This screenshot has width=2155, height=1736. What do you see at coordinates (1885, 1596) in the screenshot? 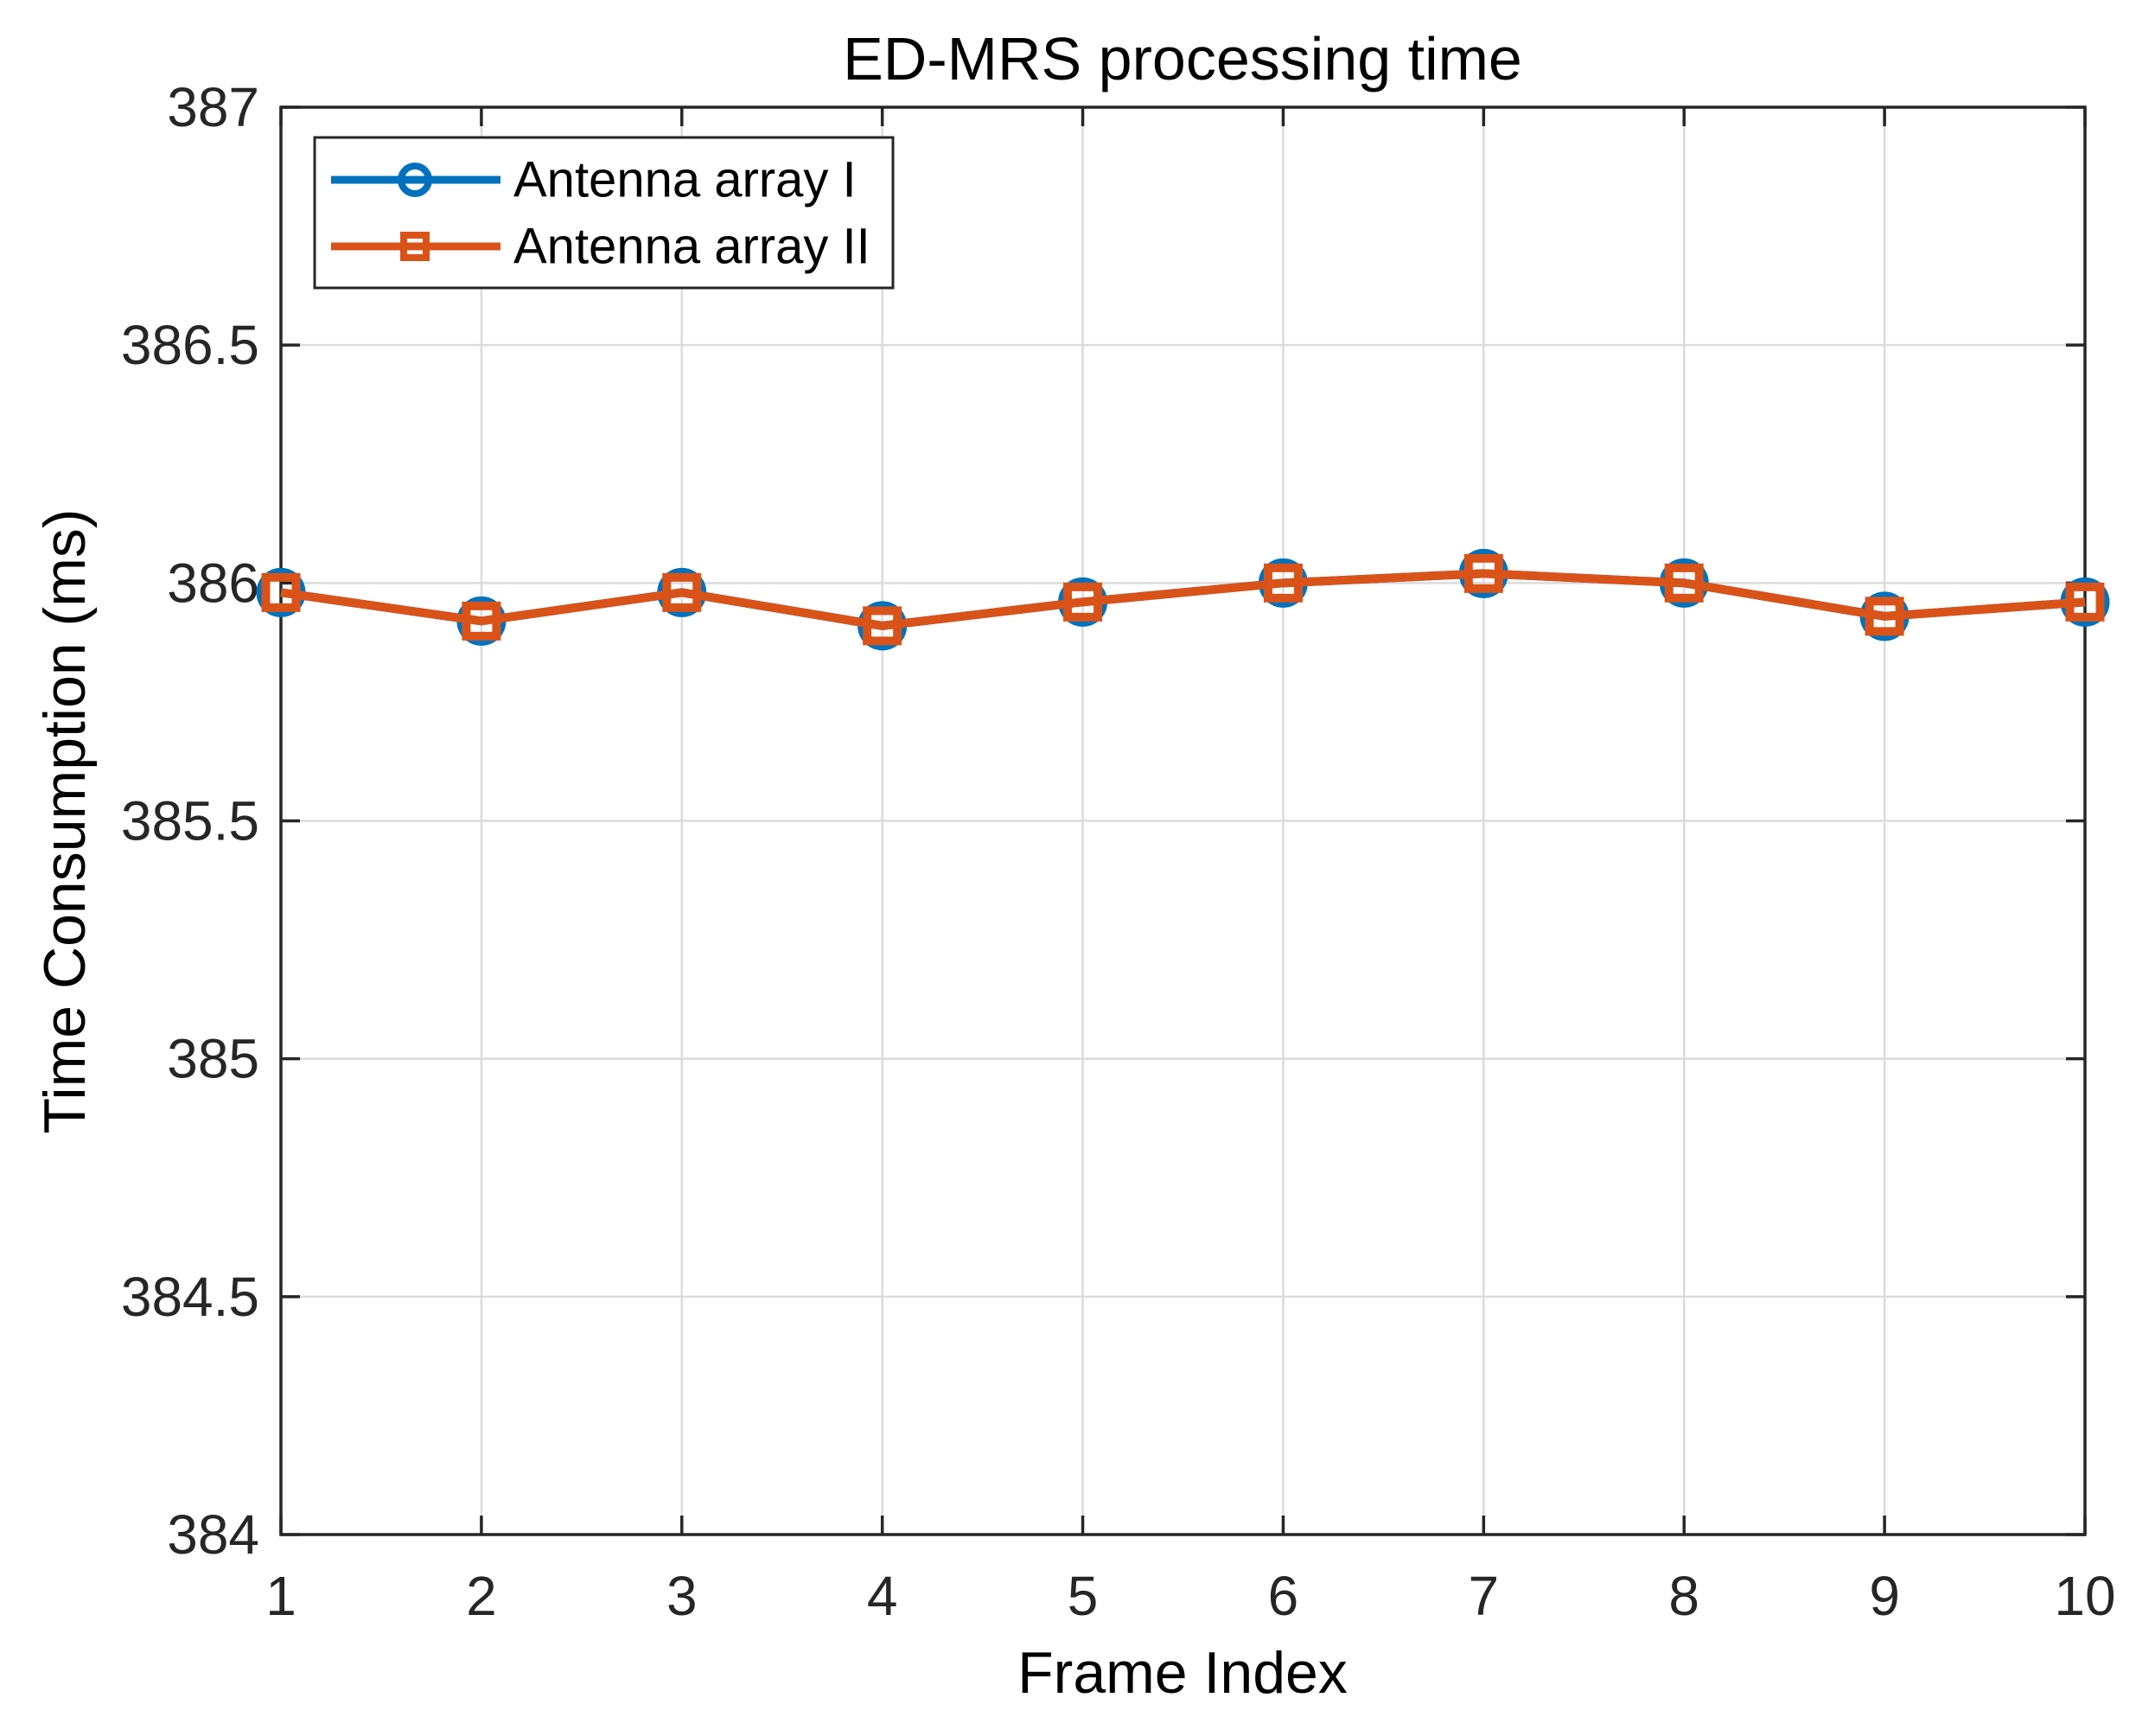
I see `x-tick-label: 9` at bounding box center [1885, 1596].